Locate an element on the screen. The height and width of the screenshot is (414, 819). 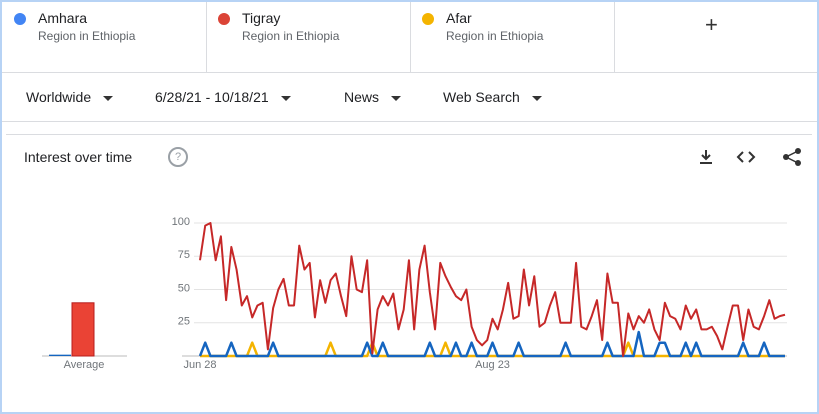
term-card: Tigray Region in Ethiopia is located at coordinates (308, 37).